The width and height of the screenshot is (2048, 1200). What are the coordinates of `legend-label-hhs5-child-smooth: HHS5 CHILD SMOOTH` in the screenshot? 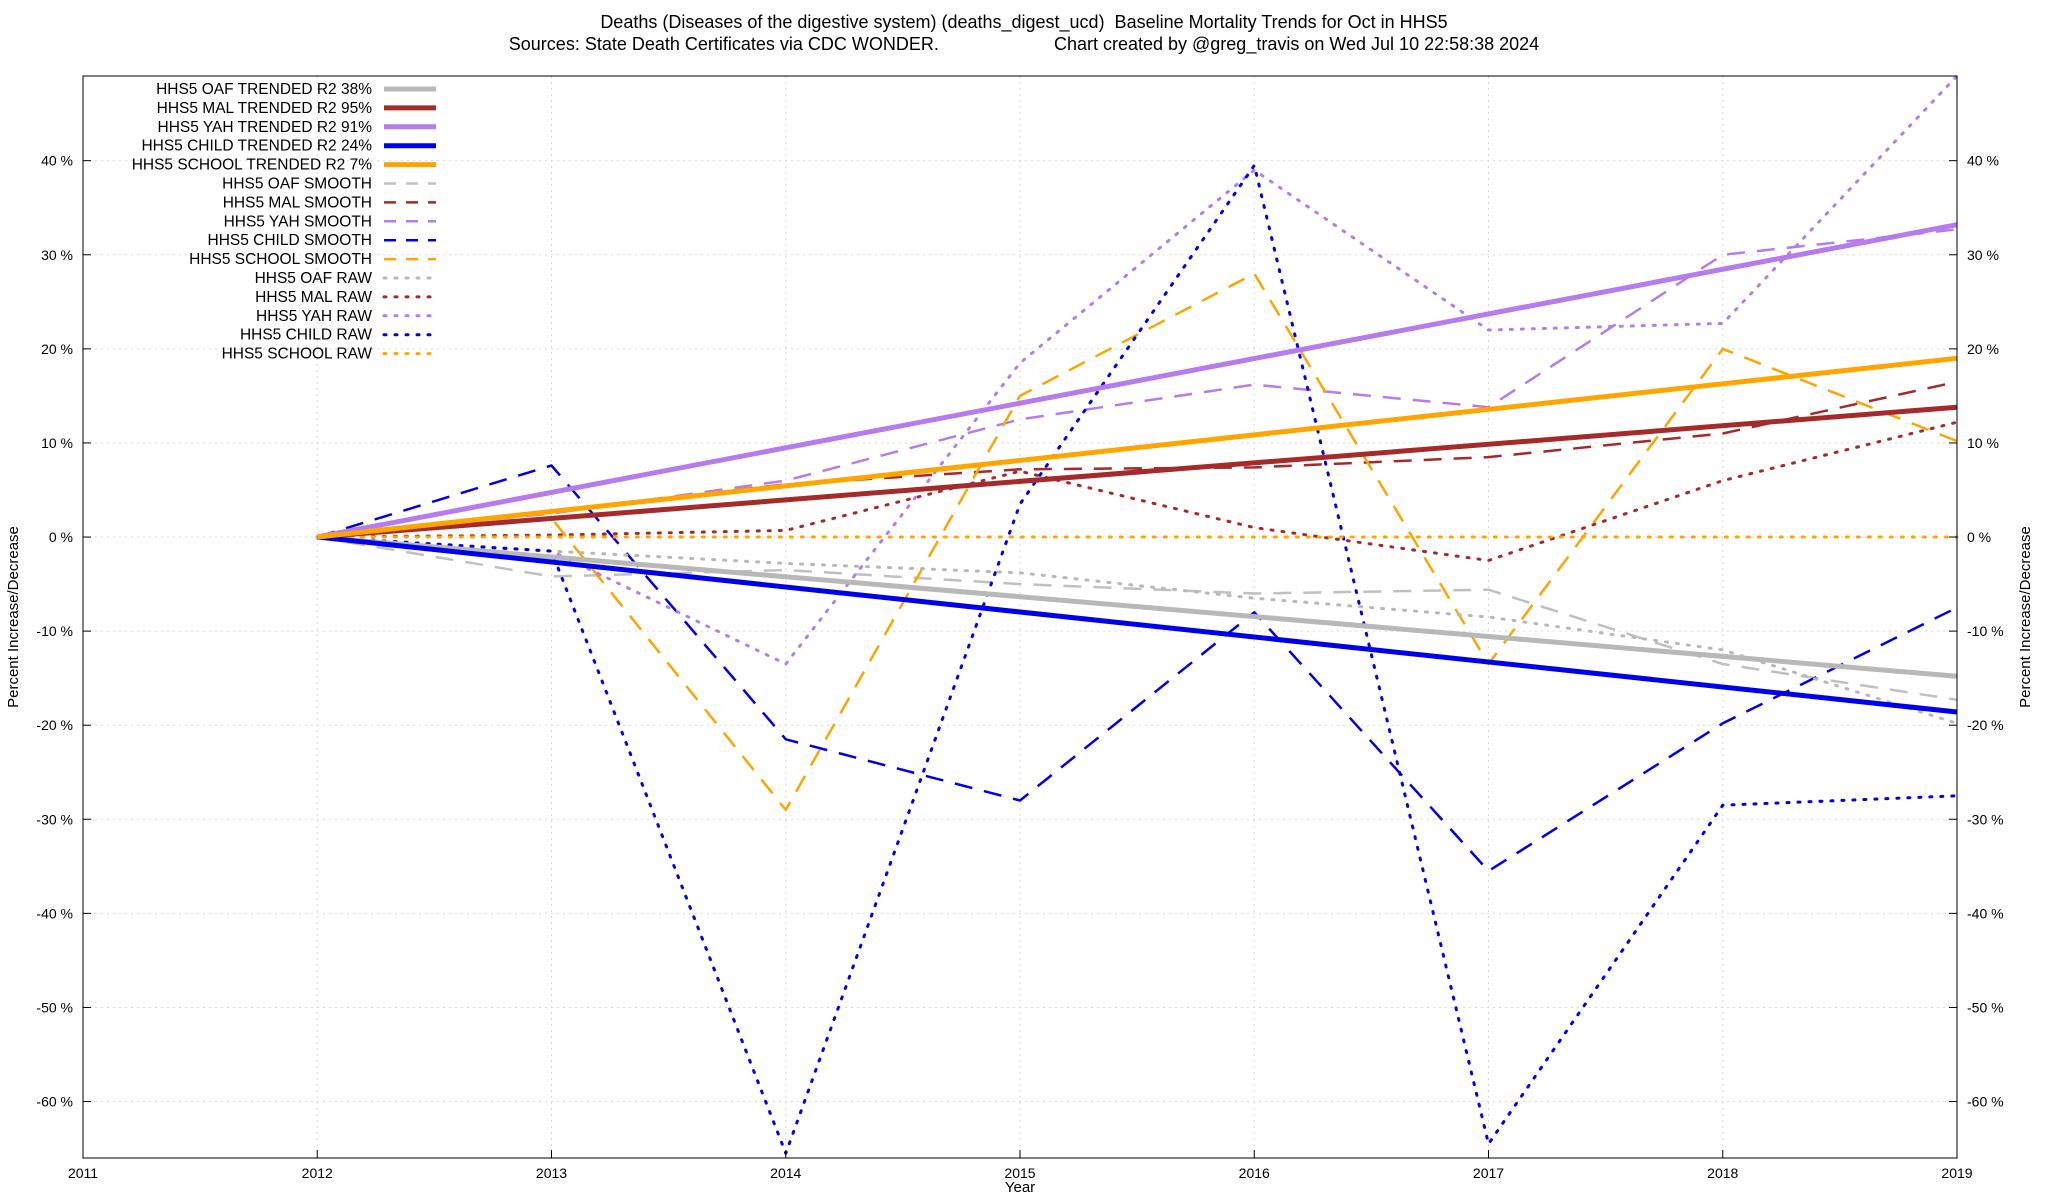 It's located at (290, 240).